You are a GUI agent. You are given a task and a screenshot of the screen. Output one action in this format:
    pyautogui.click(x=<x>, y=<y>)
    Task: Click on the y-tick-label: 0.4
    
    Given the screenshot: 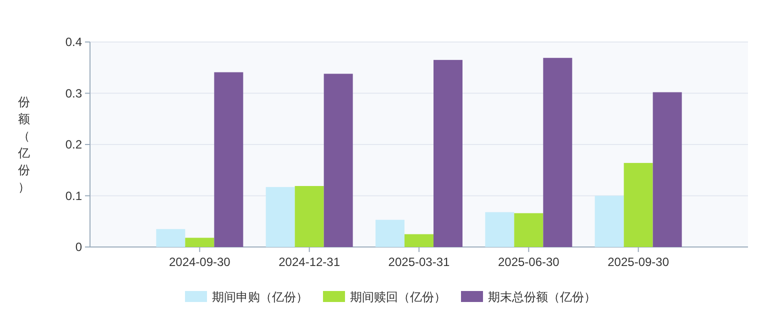 What is the action you would take?
    pyautogui.click(x=73, y=42)
    